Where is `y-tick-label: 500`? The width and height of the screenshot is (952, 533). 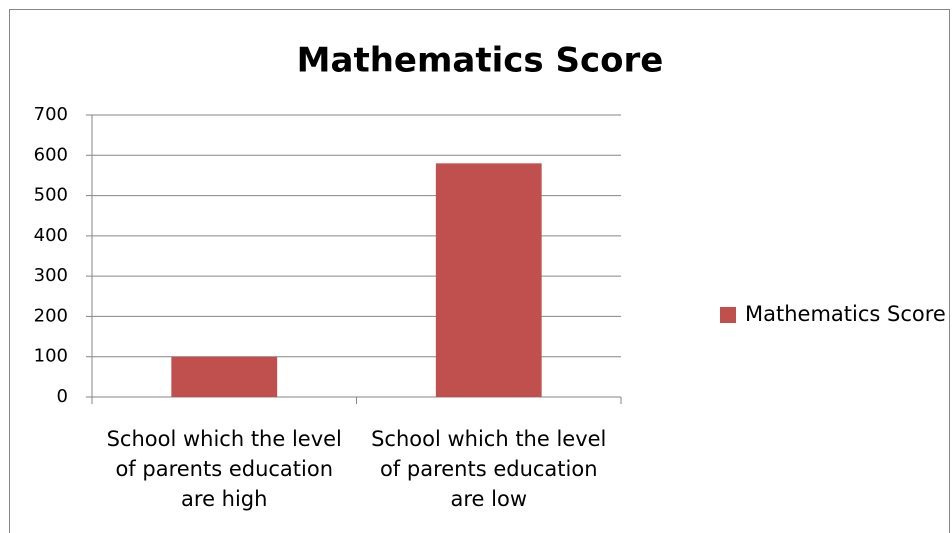
y-tick-label: 500 is located at coordinates (51, 195).